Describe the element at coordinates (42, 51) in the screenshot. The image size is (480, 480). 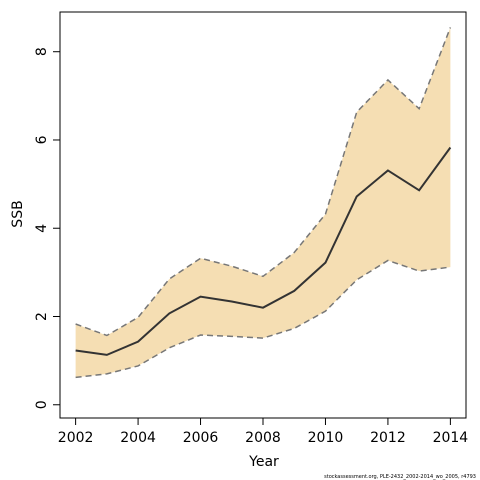
I see `y-tick-label: 8` at that location.